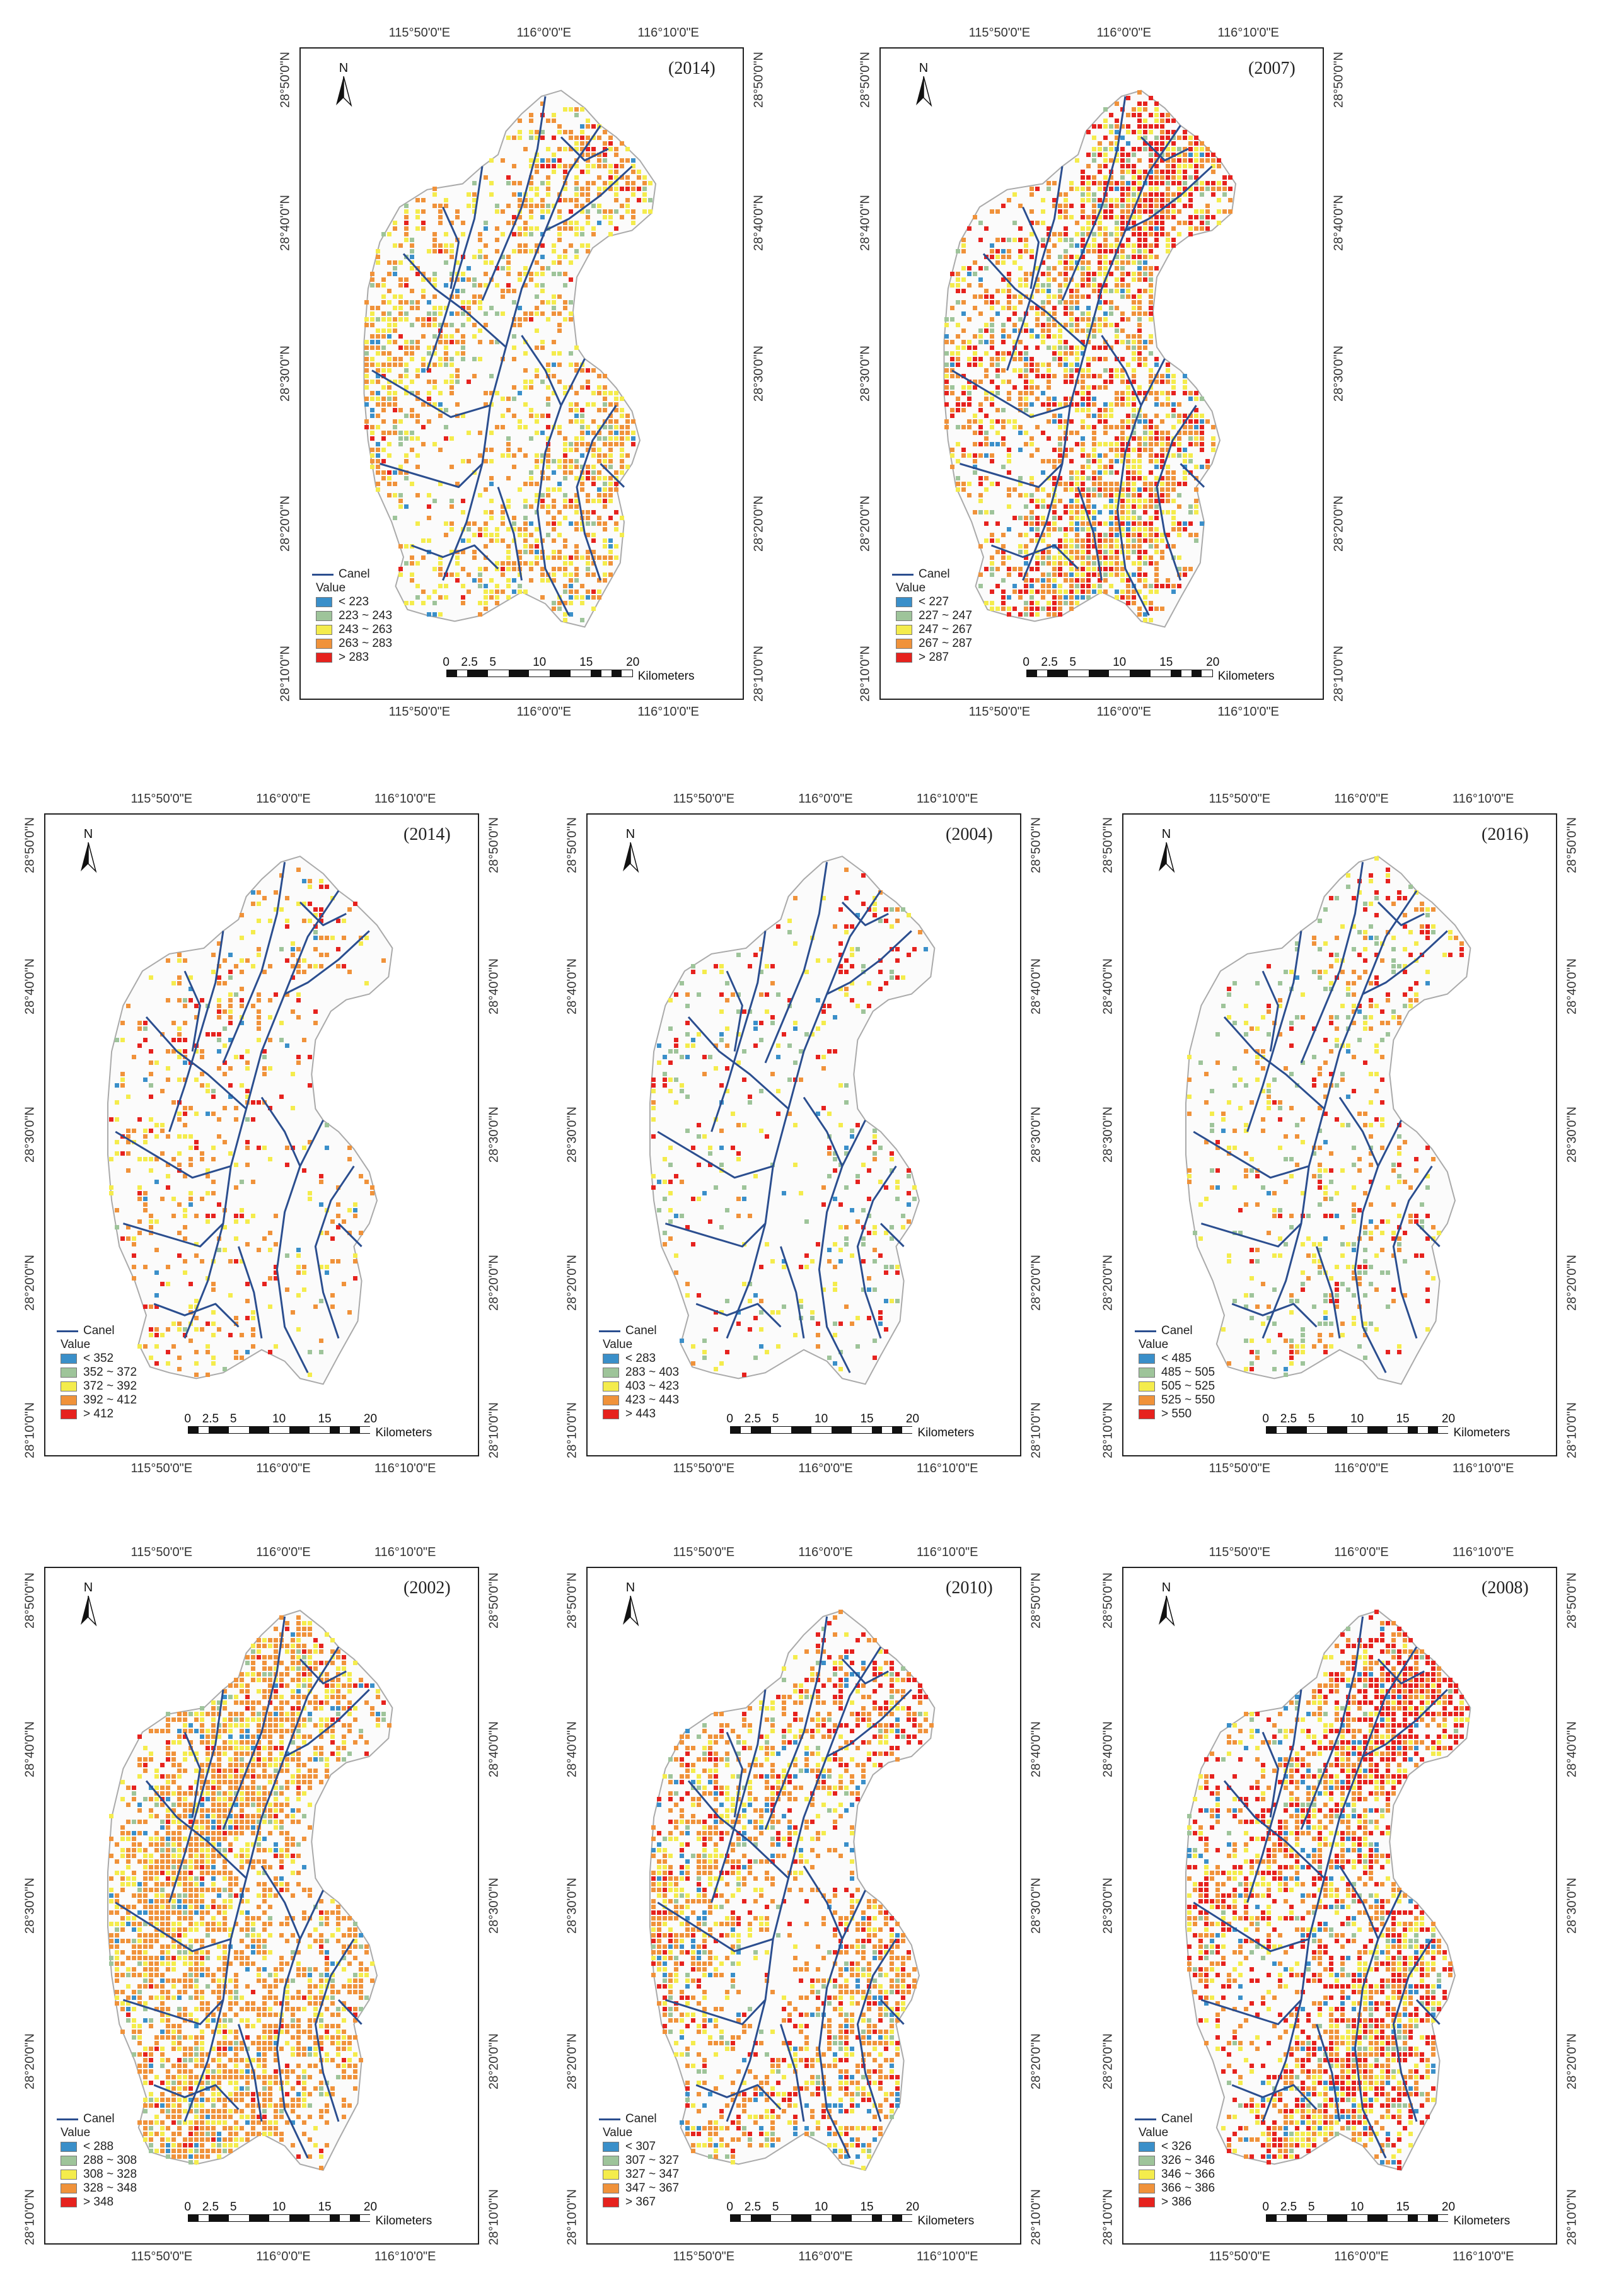 This screenshot has width=1624, height=2295. Describe the element at coordinates (89, 857) in the screenshot. I see `north-arrow-icon` at that location.